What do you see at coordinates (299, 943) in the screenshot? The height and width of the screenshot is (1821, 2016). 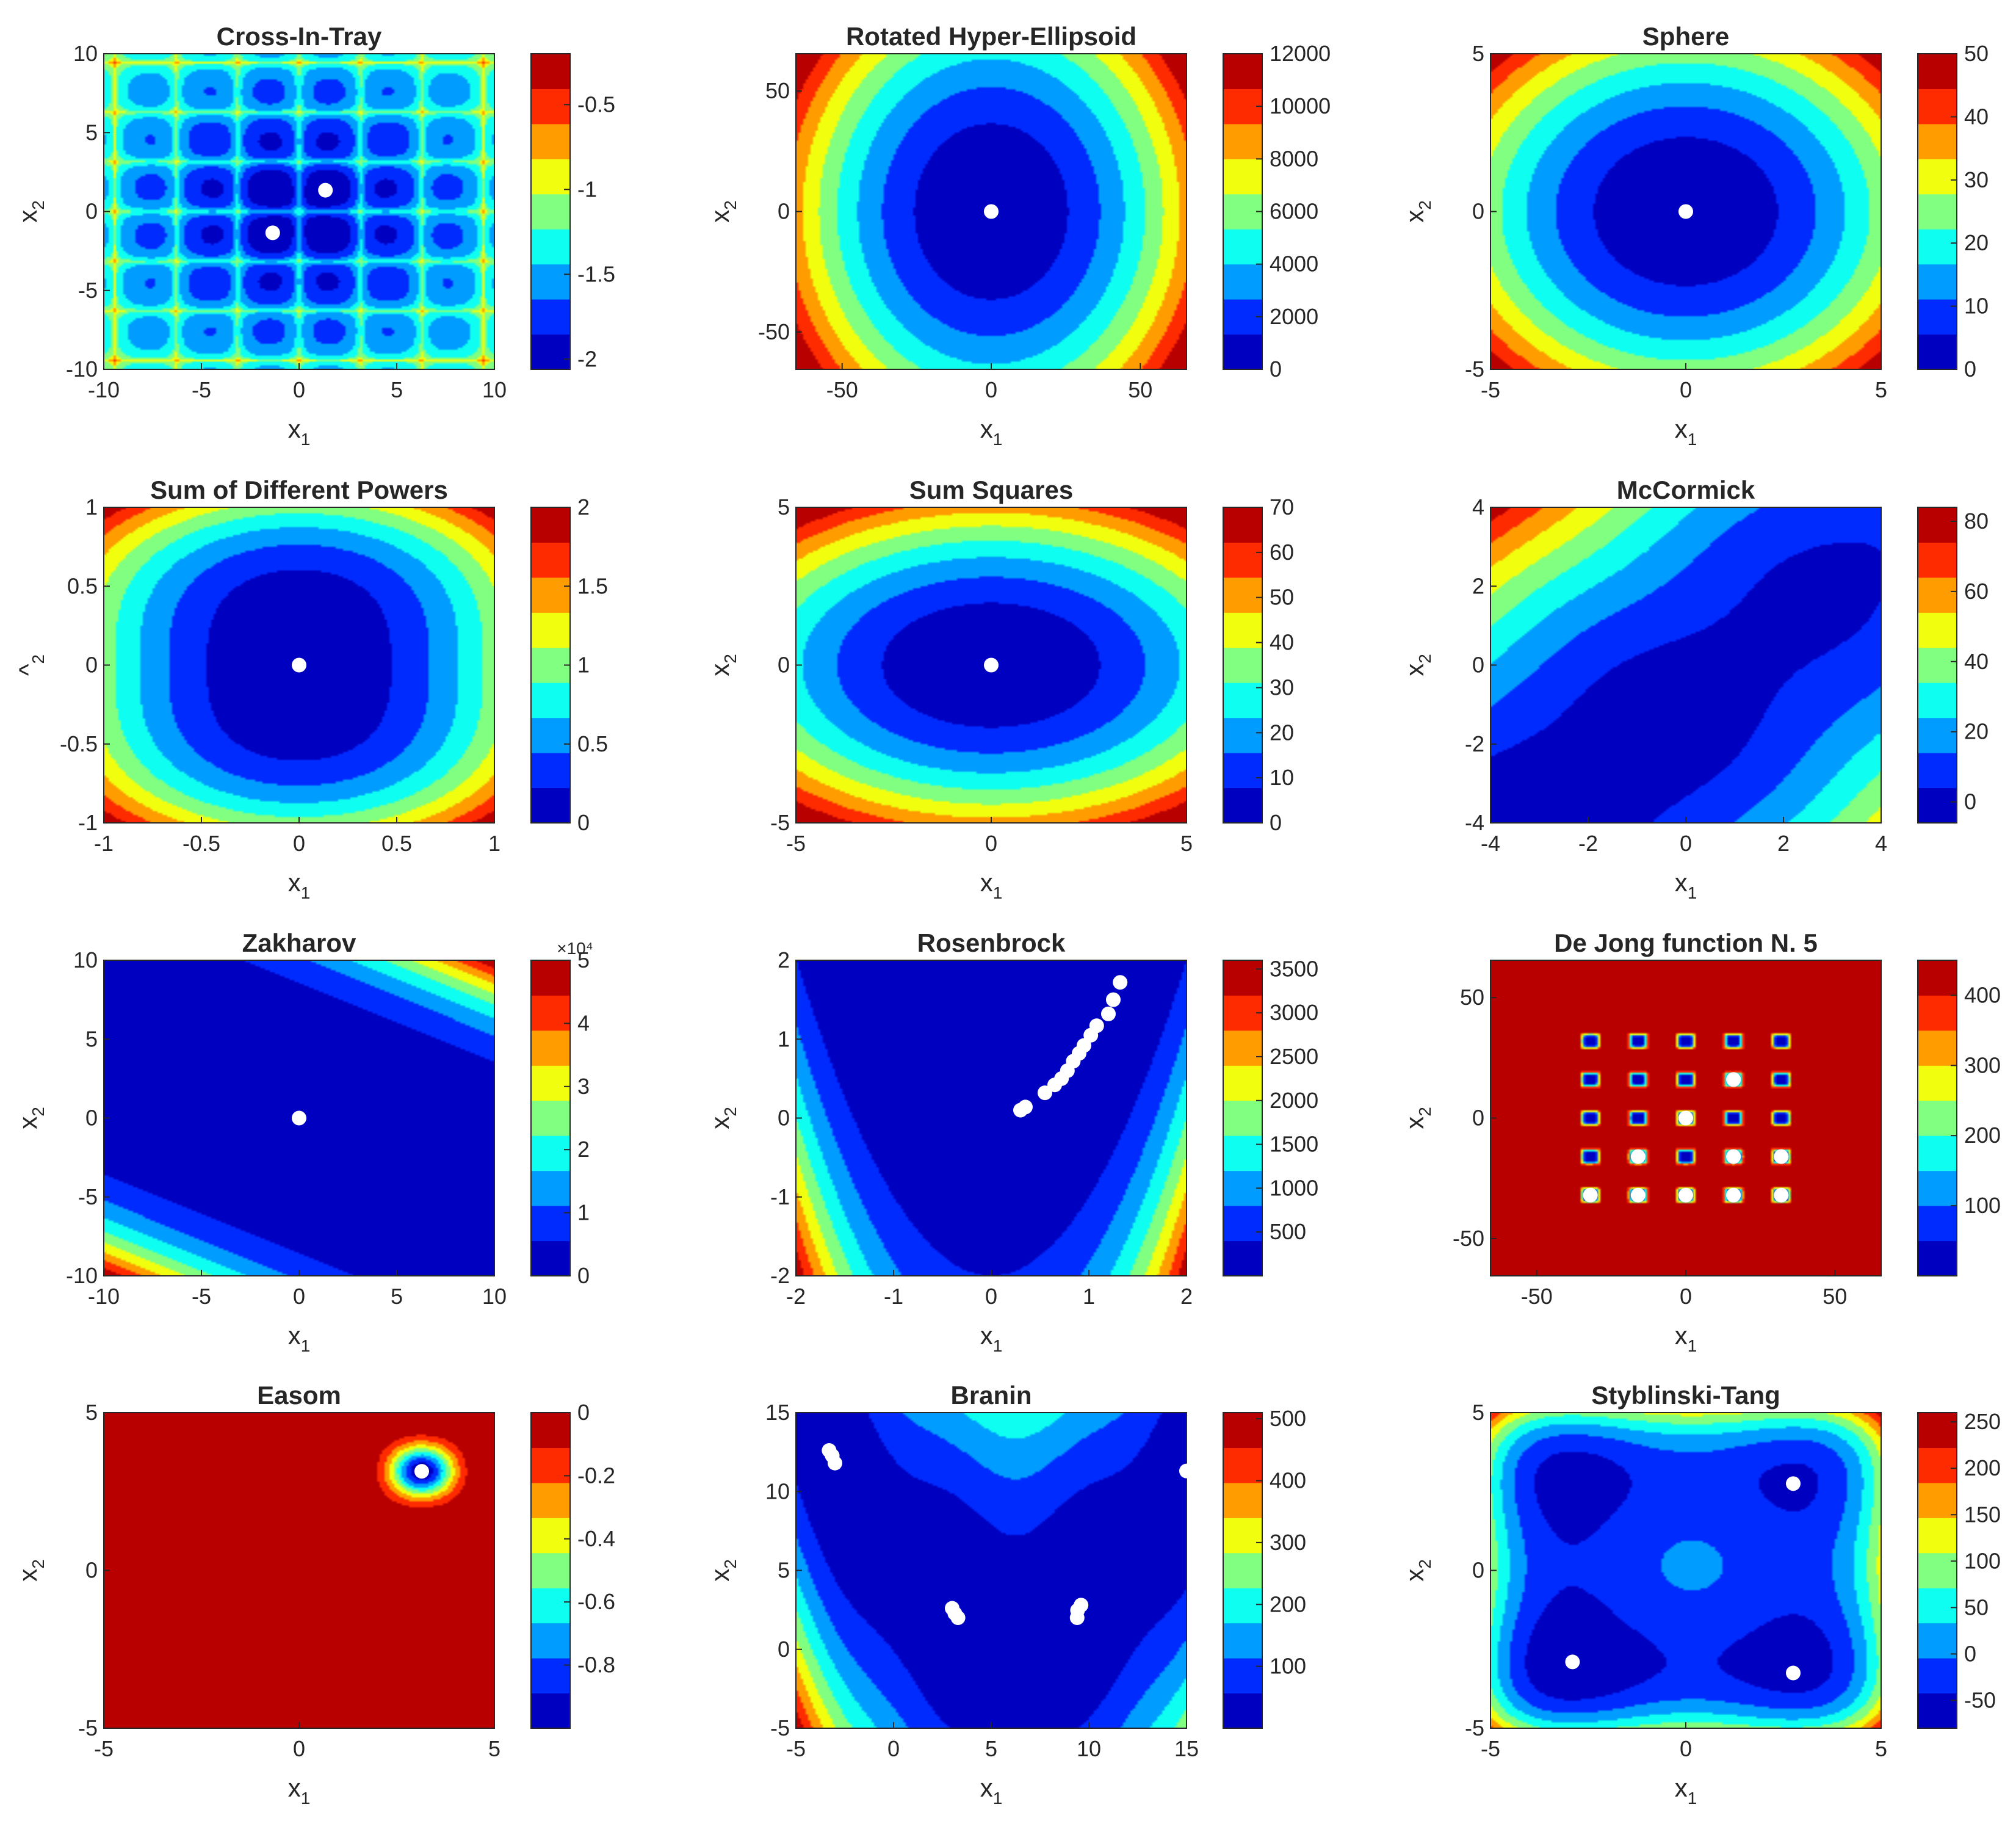 I see `panel-title: Zakharov` at bounding box center [299, 943].